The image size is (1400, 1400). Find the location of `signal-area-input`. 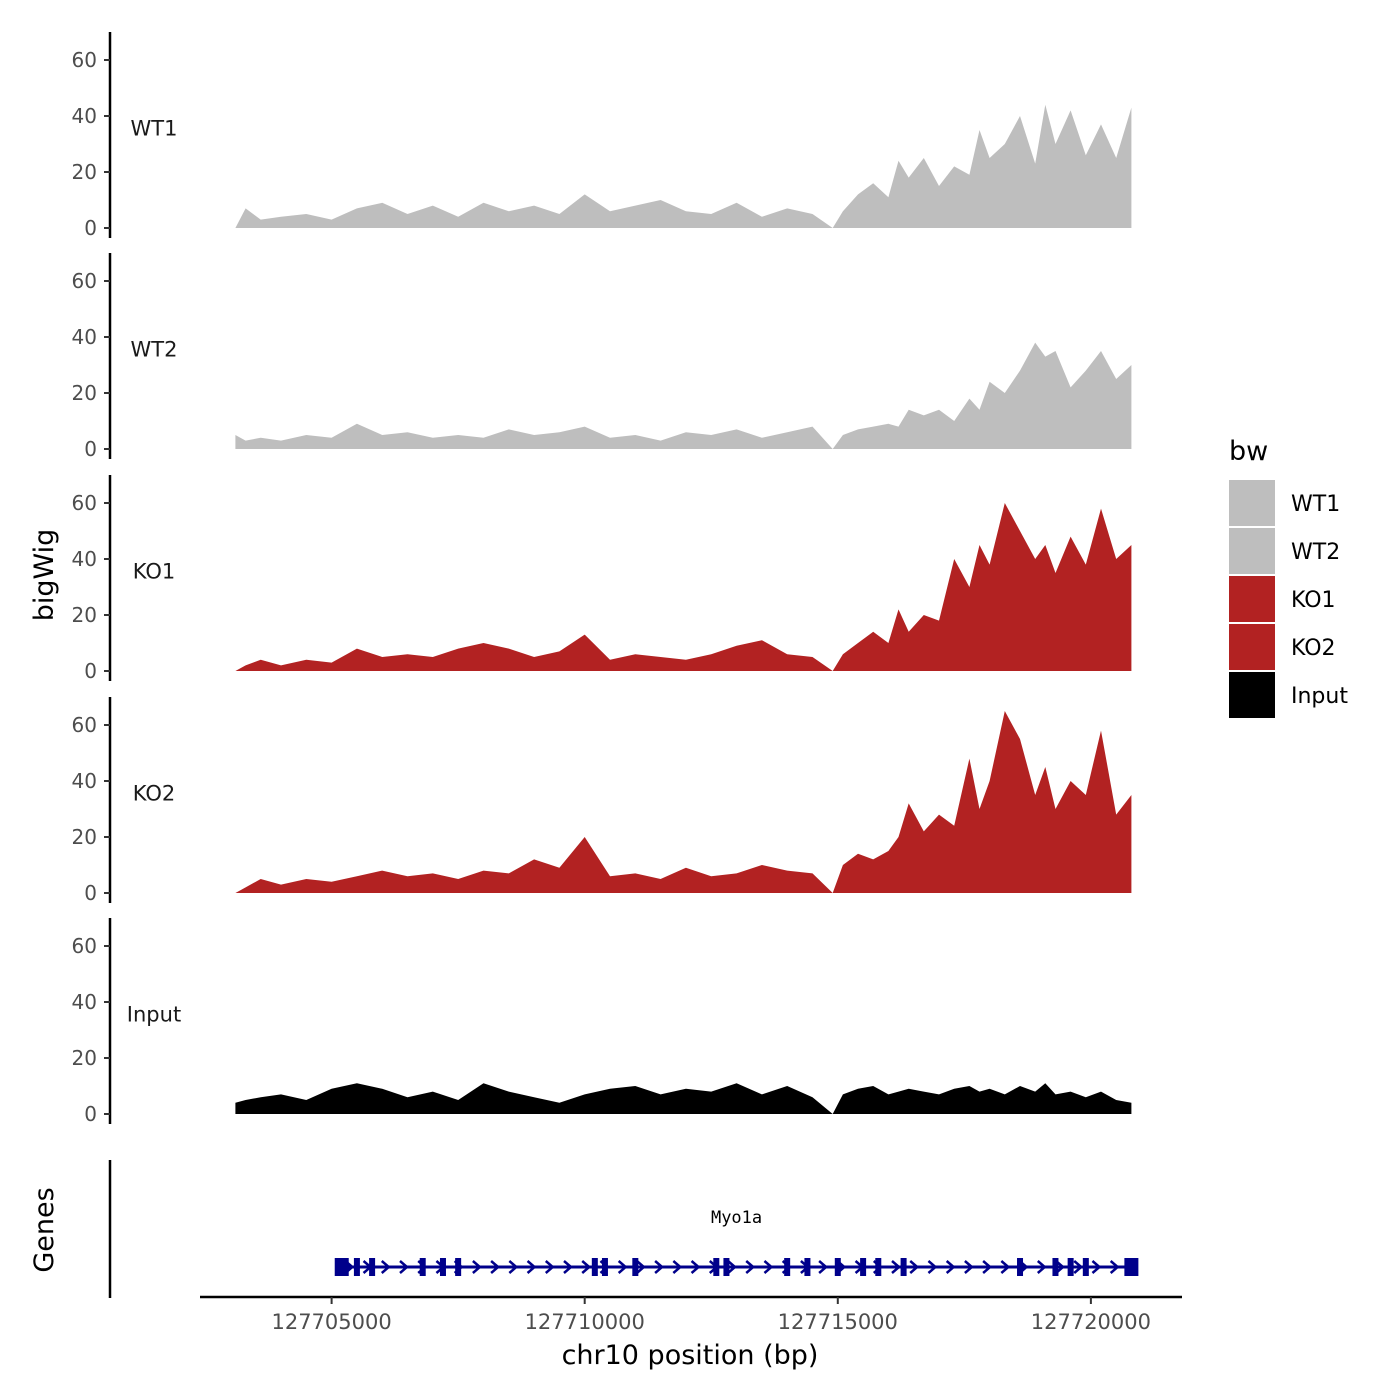

signal-area-input is located at coordinates (683, 1098).